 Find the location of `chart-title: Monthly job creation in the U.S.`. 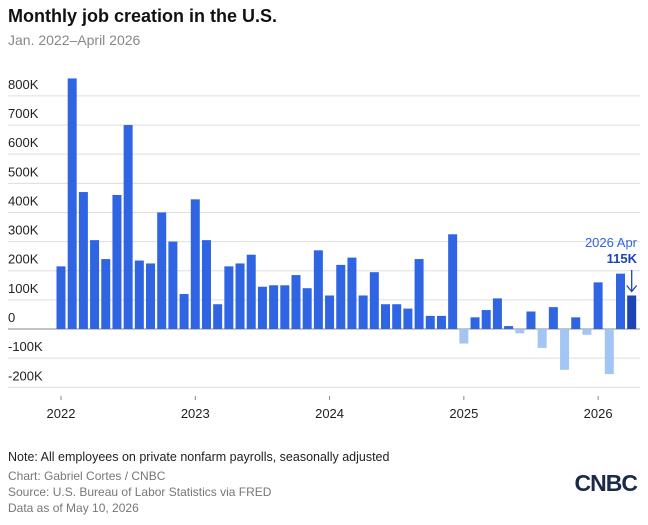

chart-title: Monthly job creation in the U.S. is located at coordinates (142, 16).